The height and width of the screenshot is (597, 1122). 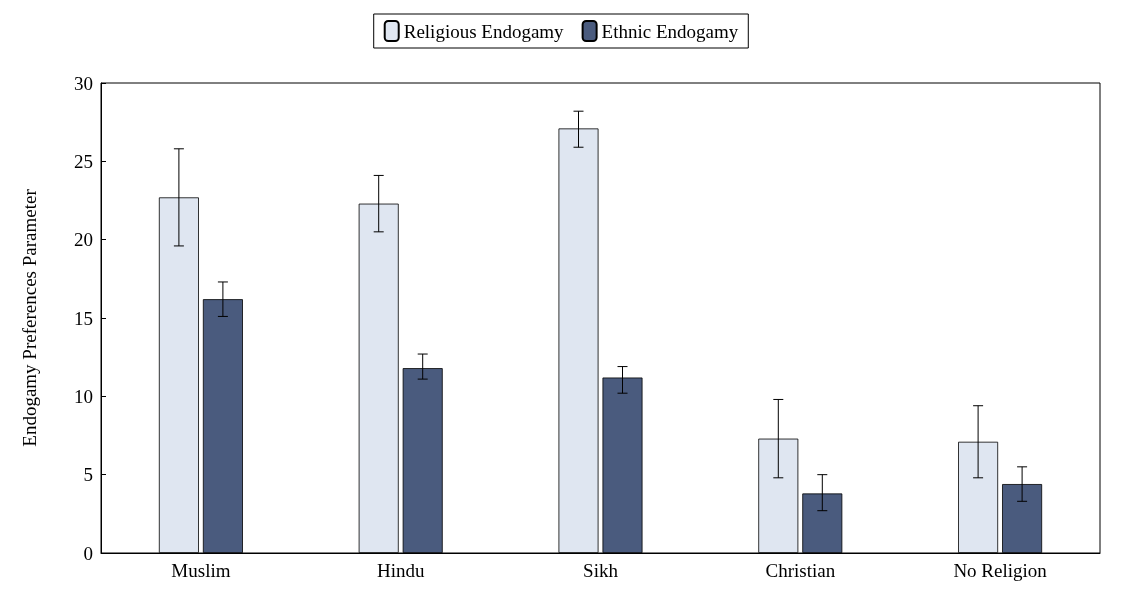 What do you see at coordinates (400, 570) in the screenshot?
I see `x-tick-label: Hindu` at bounding box center [400, 570].